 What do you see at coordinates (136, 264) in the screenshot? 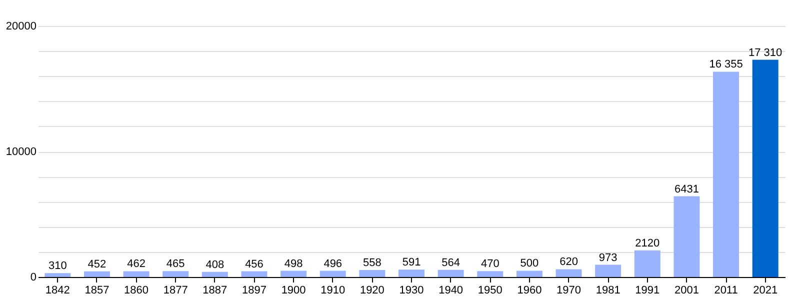
I see `data-label: 462` at bounding box center [136, 264].